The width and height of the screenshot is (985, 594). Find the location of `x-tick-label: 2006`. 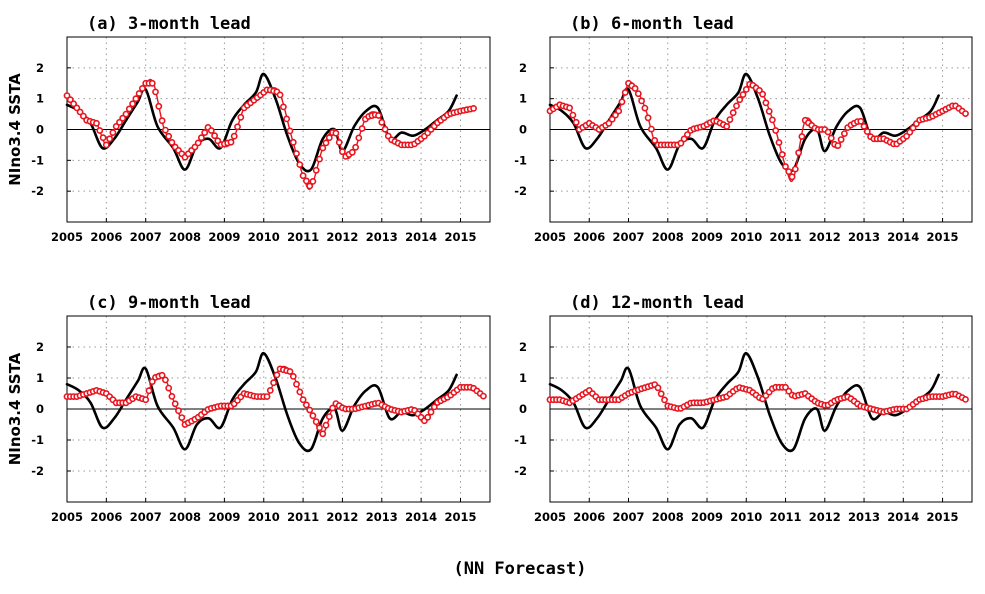

x-tick-label: 2006 is located at coordinates (589, 517).